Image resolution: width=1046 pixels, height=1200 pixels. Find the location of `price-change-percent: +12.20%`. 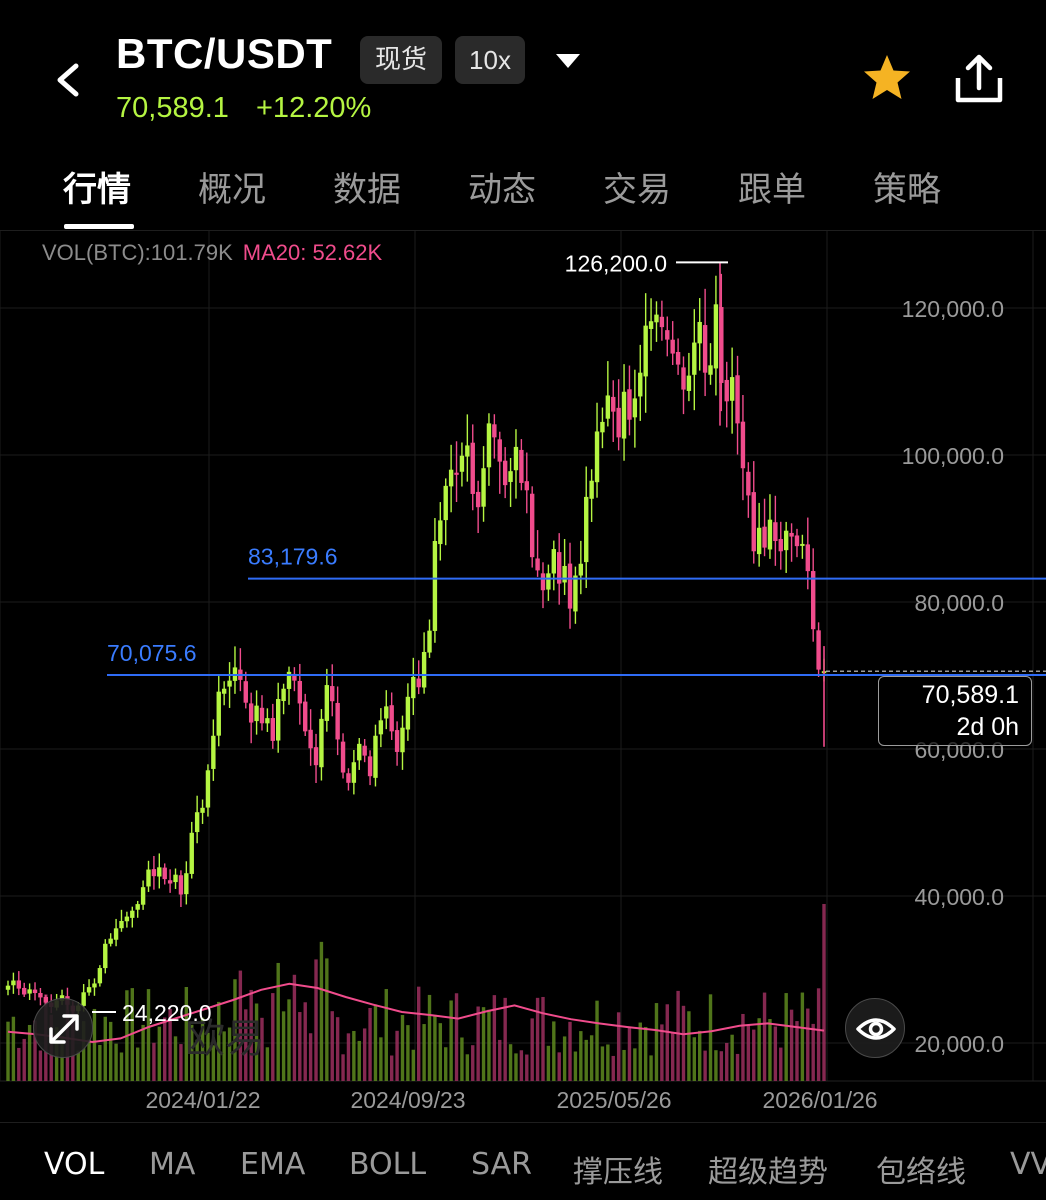

price-change-percent: +12.20% is located at coordinates (314, 108).